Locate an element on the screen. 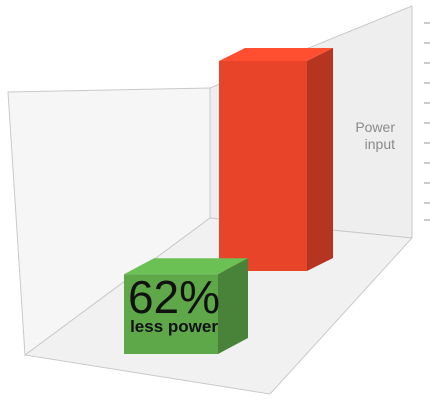 The image size is (430, 401). bar-reduced-top is located at coordinates (186, 266).